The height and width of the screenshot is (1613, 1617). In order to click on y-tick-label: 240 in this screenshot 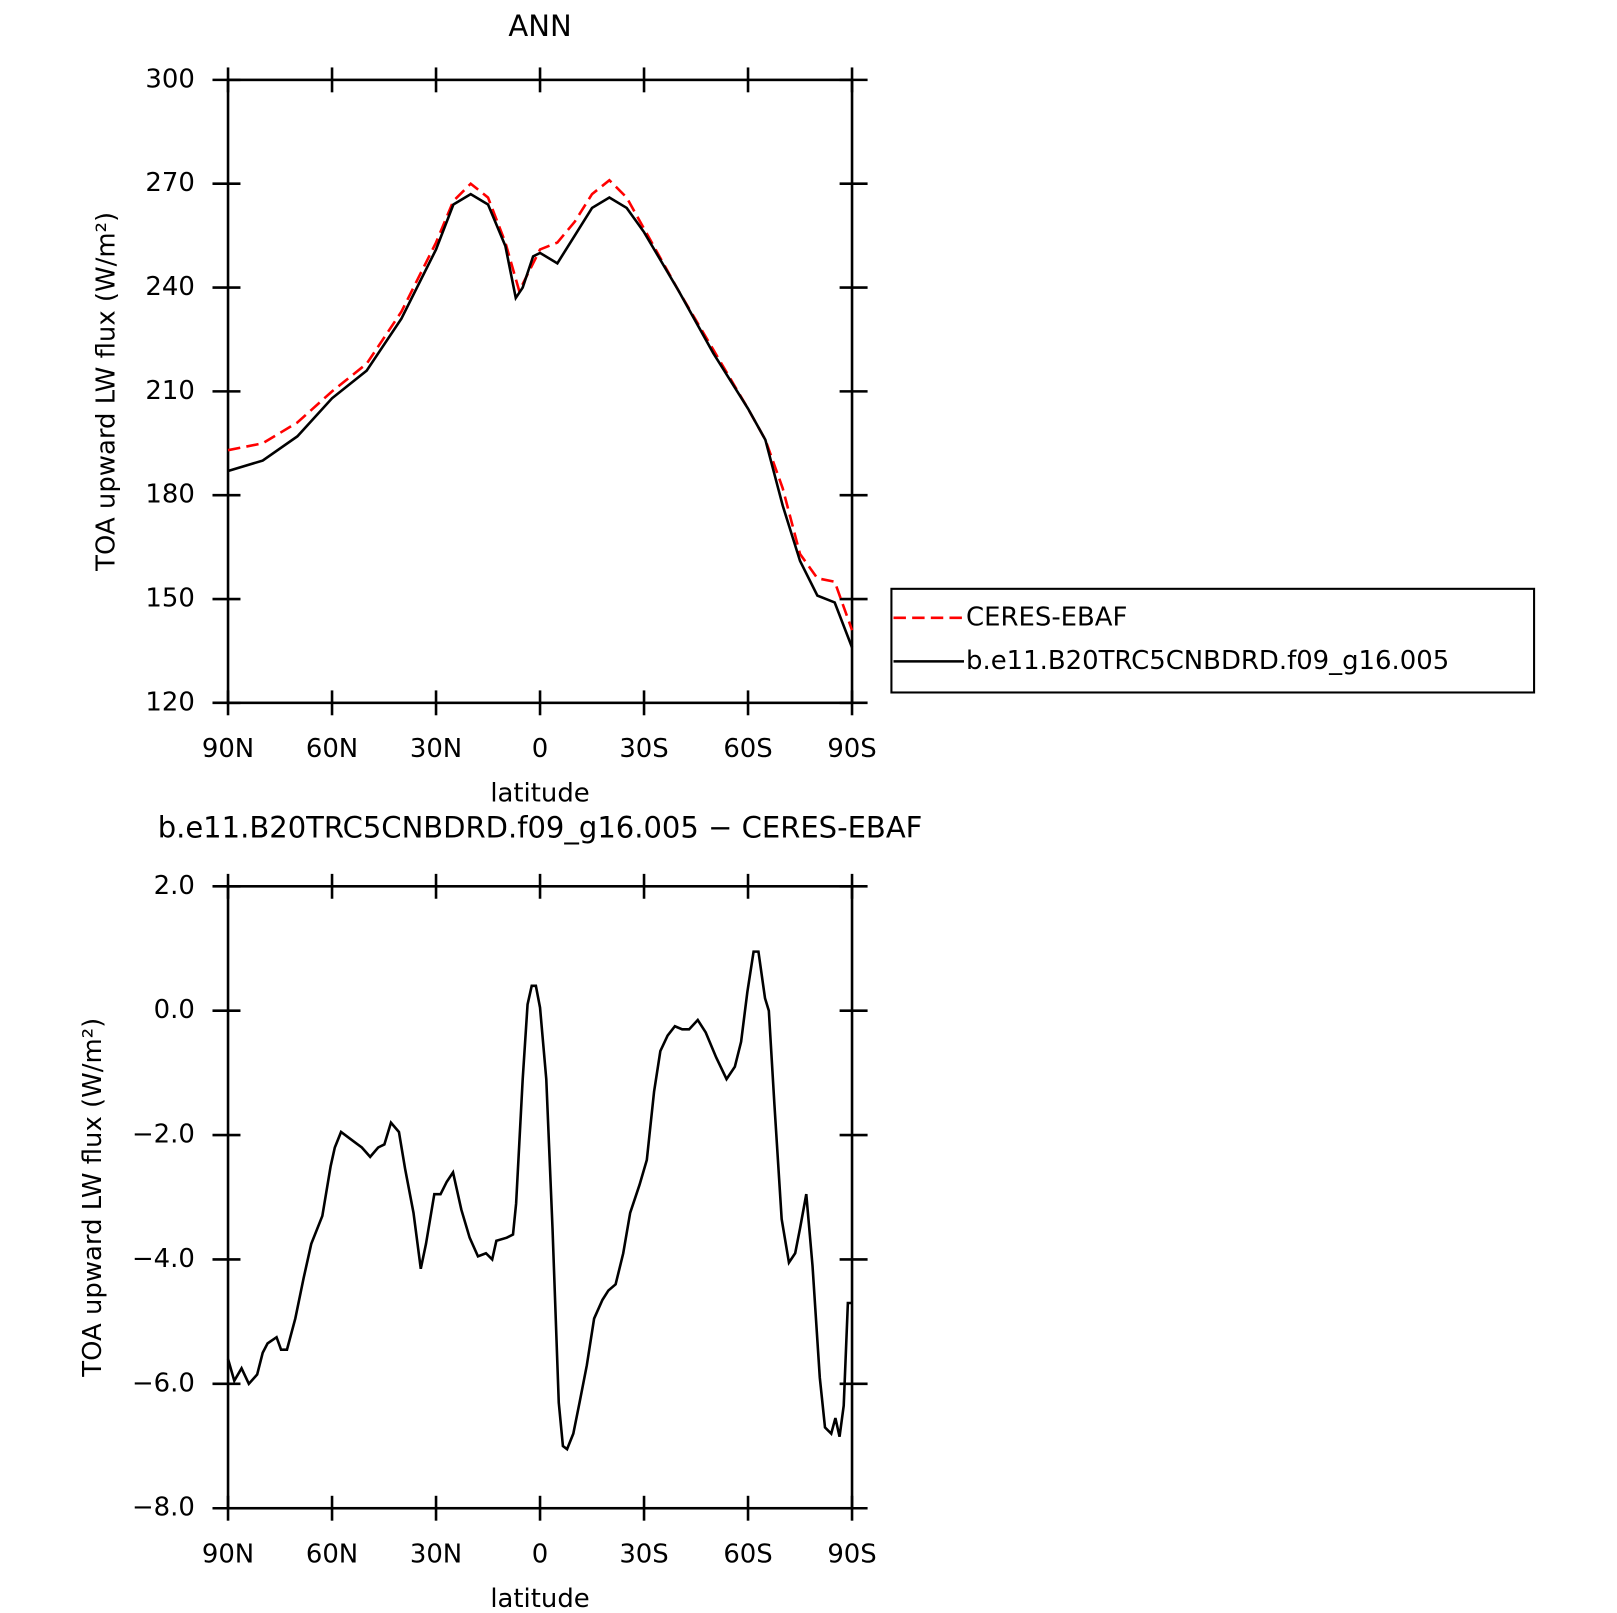, I will do `click(169, 287)`.